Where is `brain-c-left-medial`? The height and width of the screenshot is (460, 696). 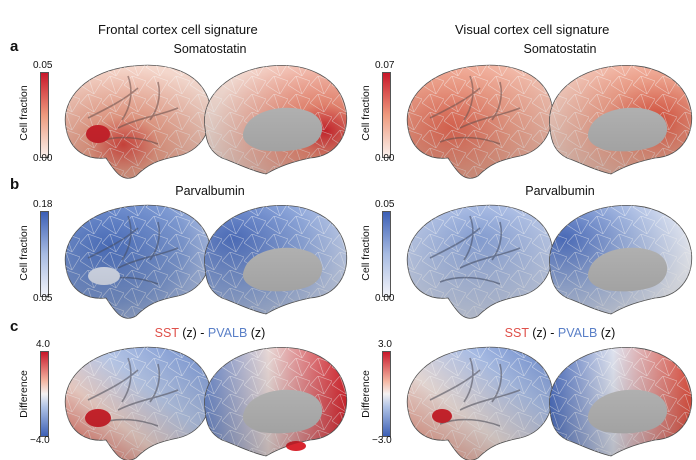 brain-c-left-medial is located at coordinates (275, 401).